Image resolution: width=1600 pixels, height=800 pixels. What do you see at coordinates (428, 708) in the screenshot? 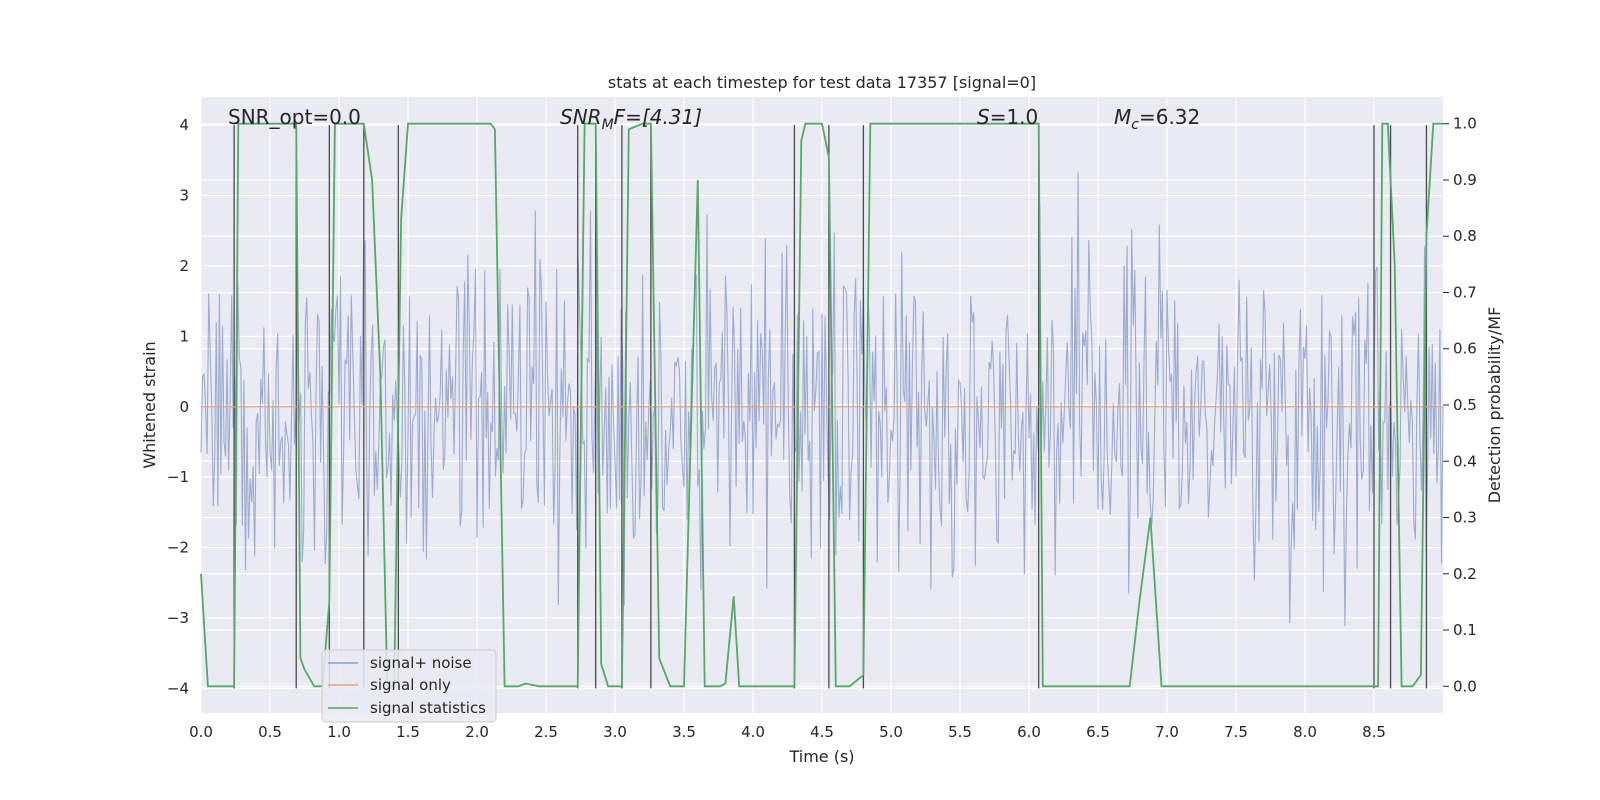
I see `legend-label-signal-statistics: signal statistics` at bounding box center [428, 708].